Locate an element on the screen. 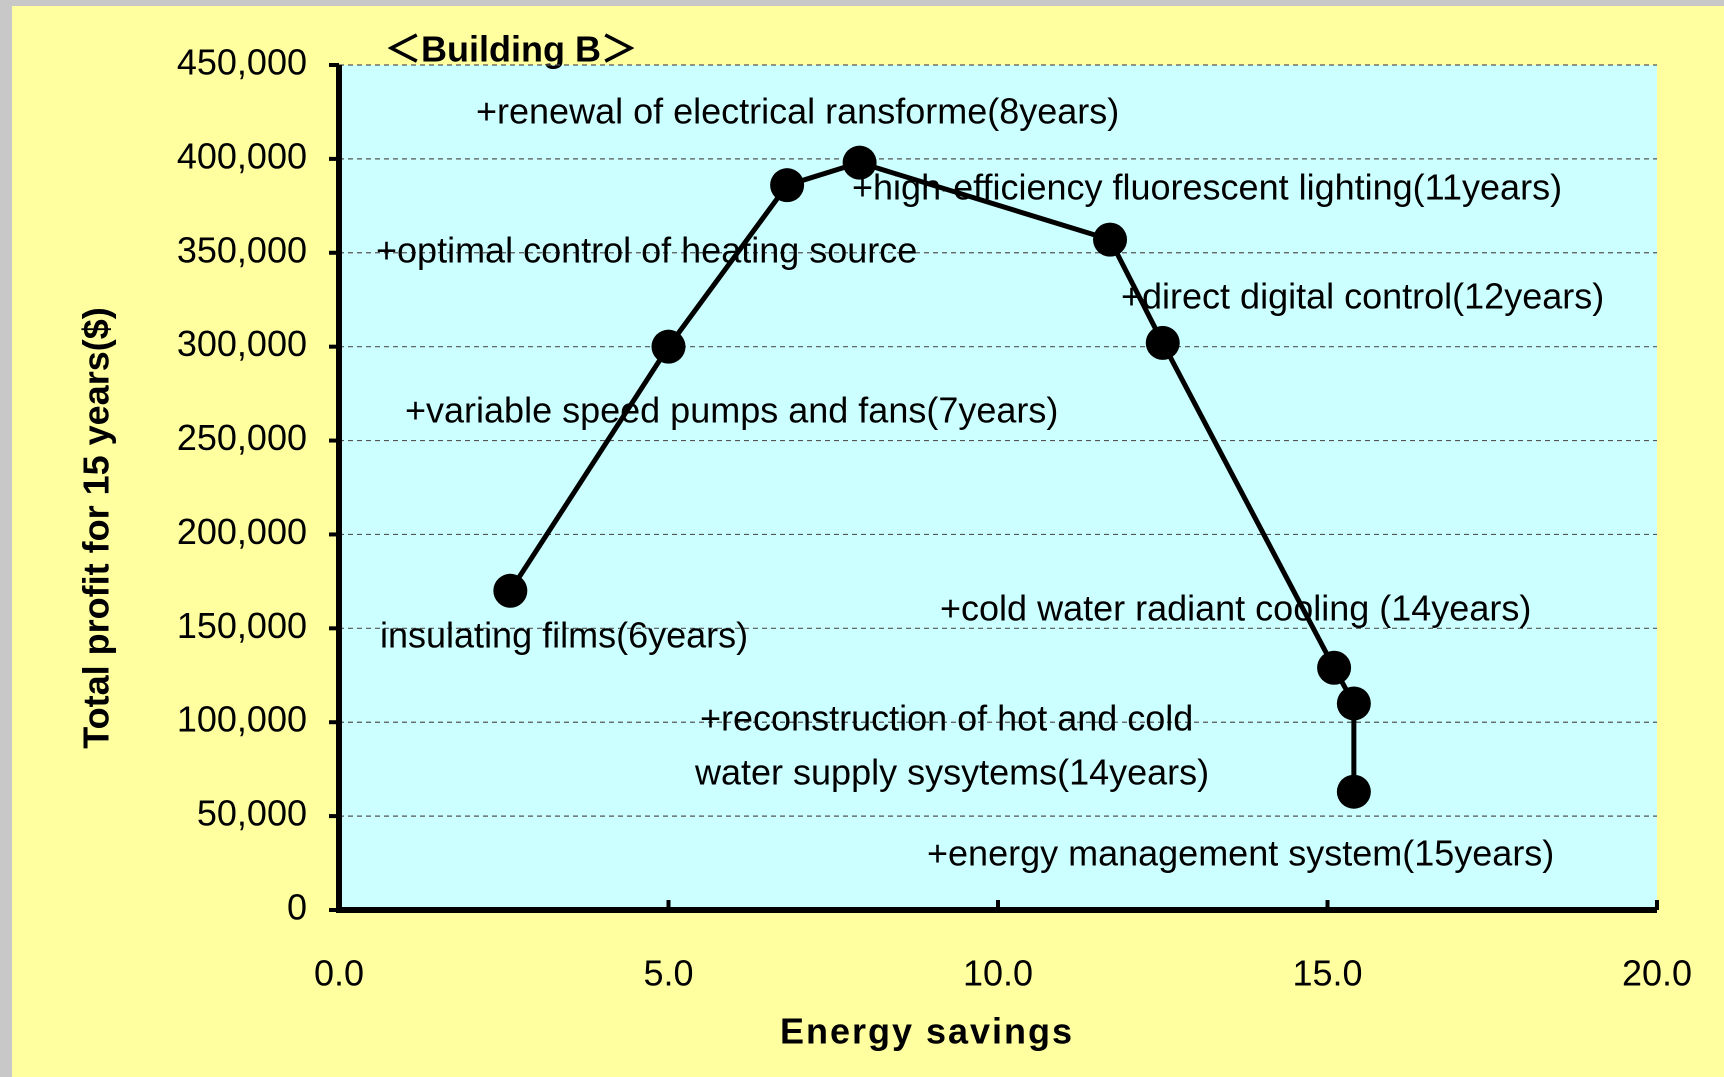  y-tick-label: 0 is located at coordinates (297, 907).